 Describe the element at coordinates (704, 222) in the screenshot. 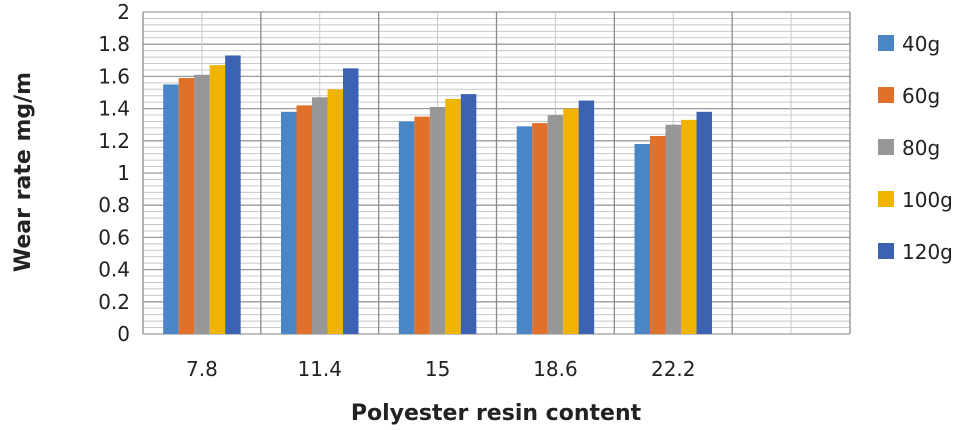

I see `bar-120g-22.2` at that location.